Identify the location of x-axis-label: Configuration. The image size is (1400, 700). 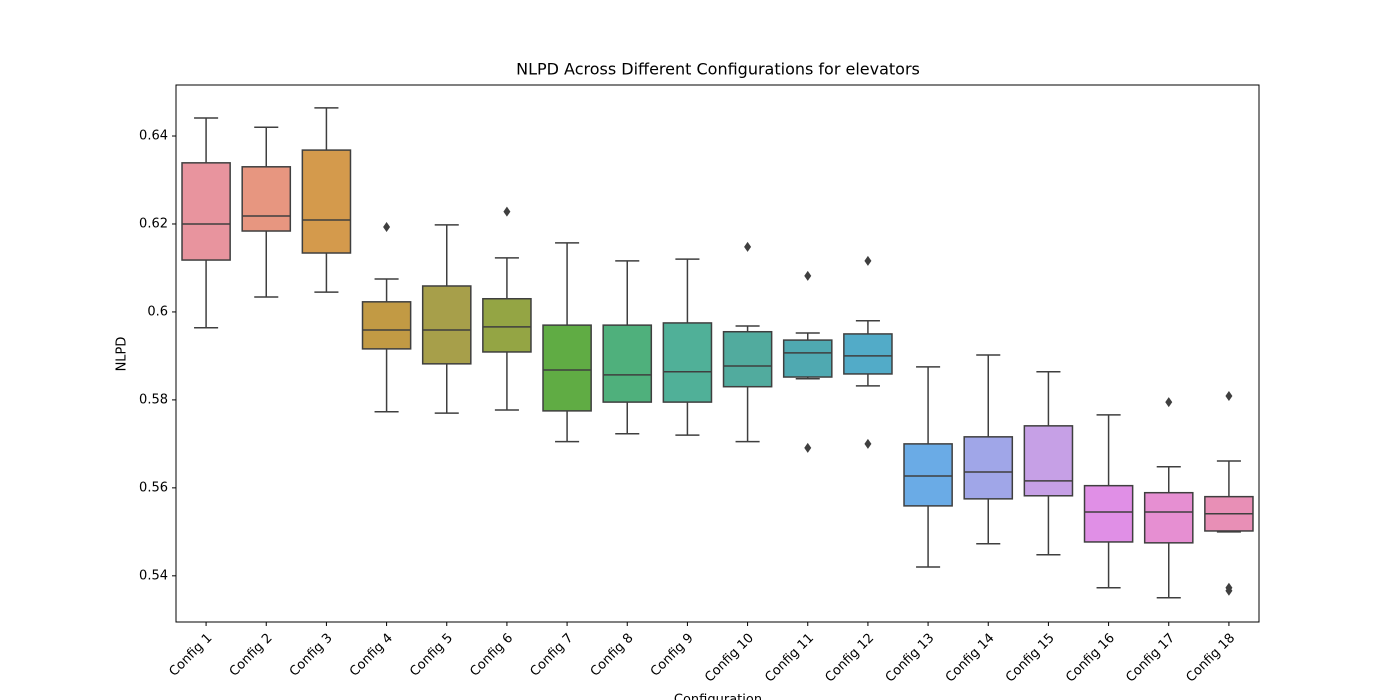
(718, 696).